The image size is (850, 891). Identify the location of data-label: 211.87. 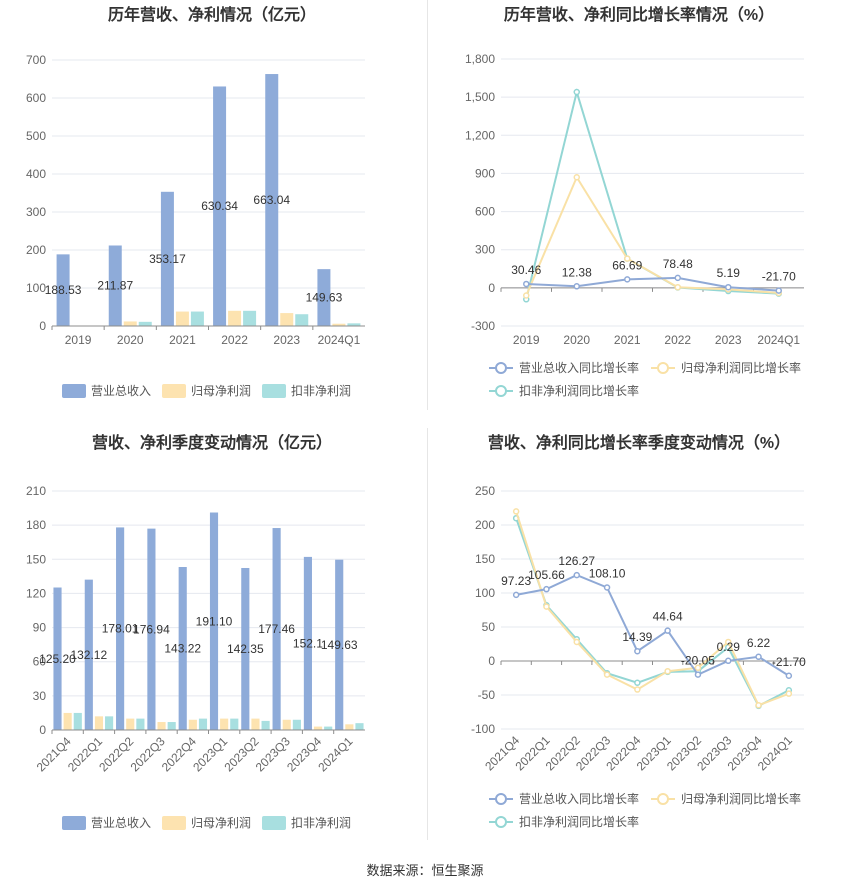
(115, 286).